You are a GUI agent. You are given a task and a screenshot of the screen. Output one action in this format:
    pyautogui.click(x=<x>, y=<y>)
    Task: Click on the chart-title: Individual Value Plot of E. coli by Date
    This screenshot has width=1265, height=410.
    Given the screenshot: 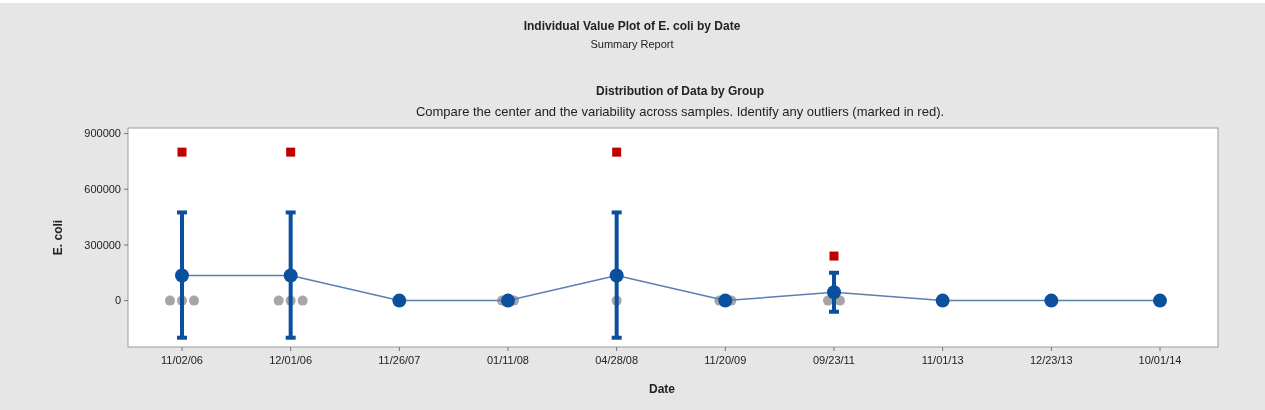 What is the action you would take?
    pyautogui.click(x=632, y=26)
    